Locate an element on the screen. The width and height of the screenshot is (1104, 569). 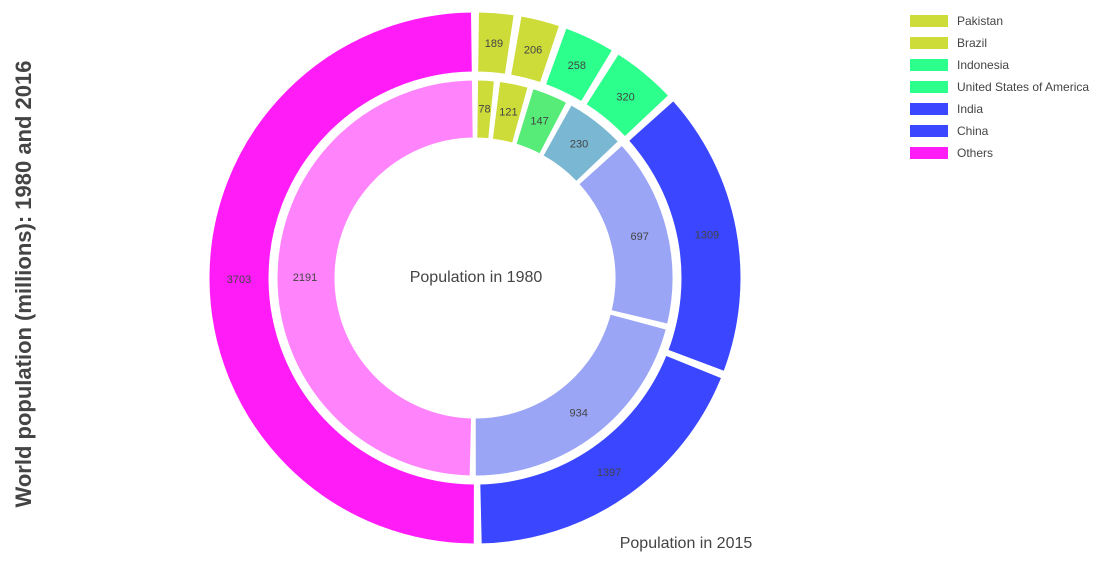
legend-item-usa: United States of America is located at coordinates (999, 87).